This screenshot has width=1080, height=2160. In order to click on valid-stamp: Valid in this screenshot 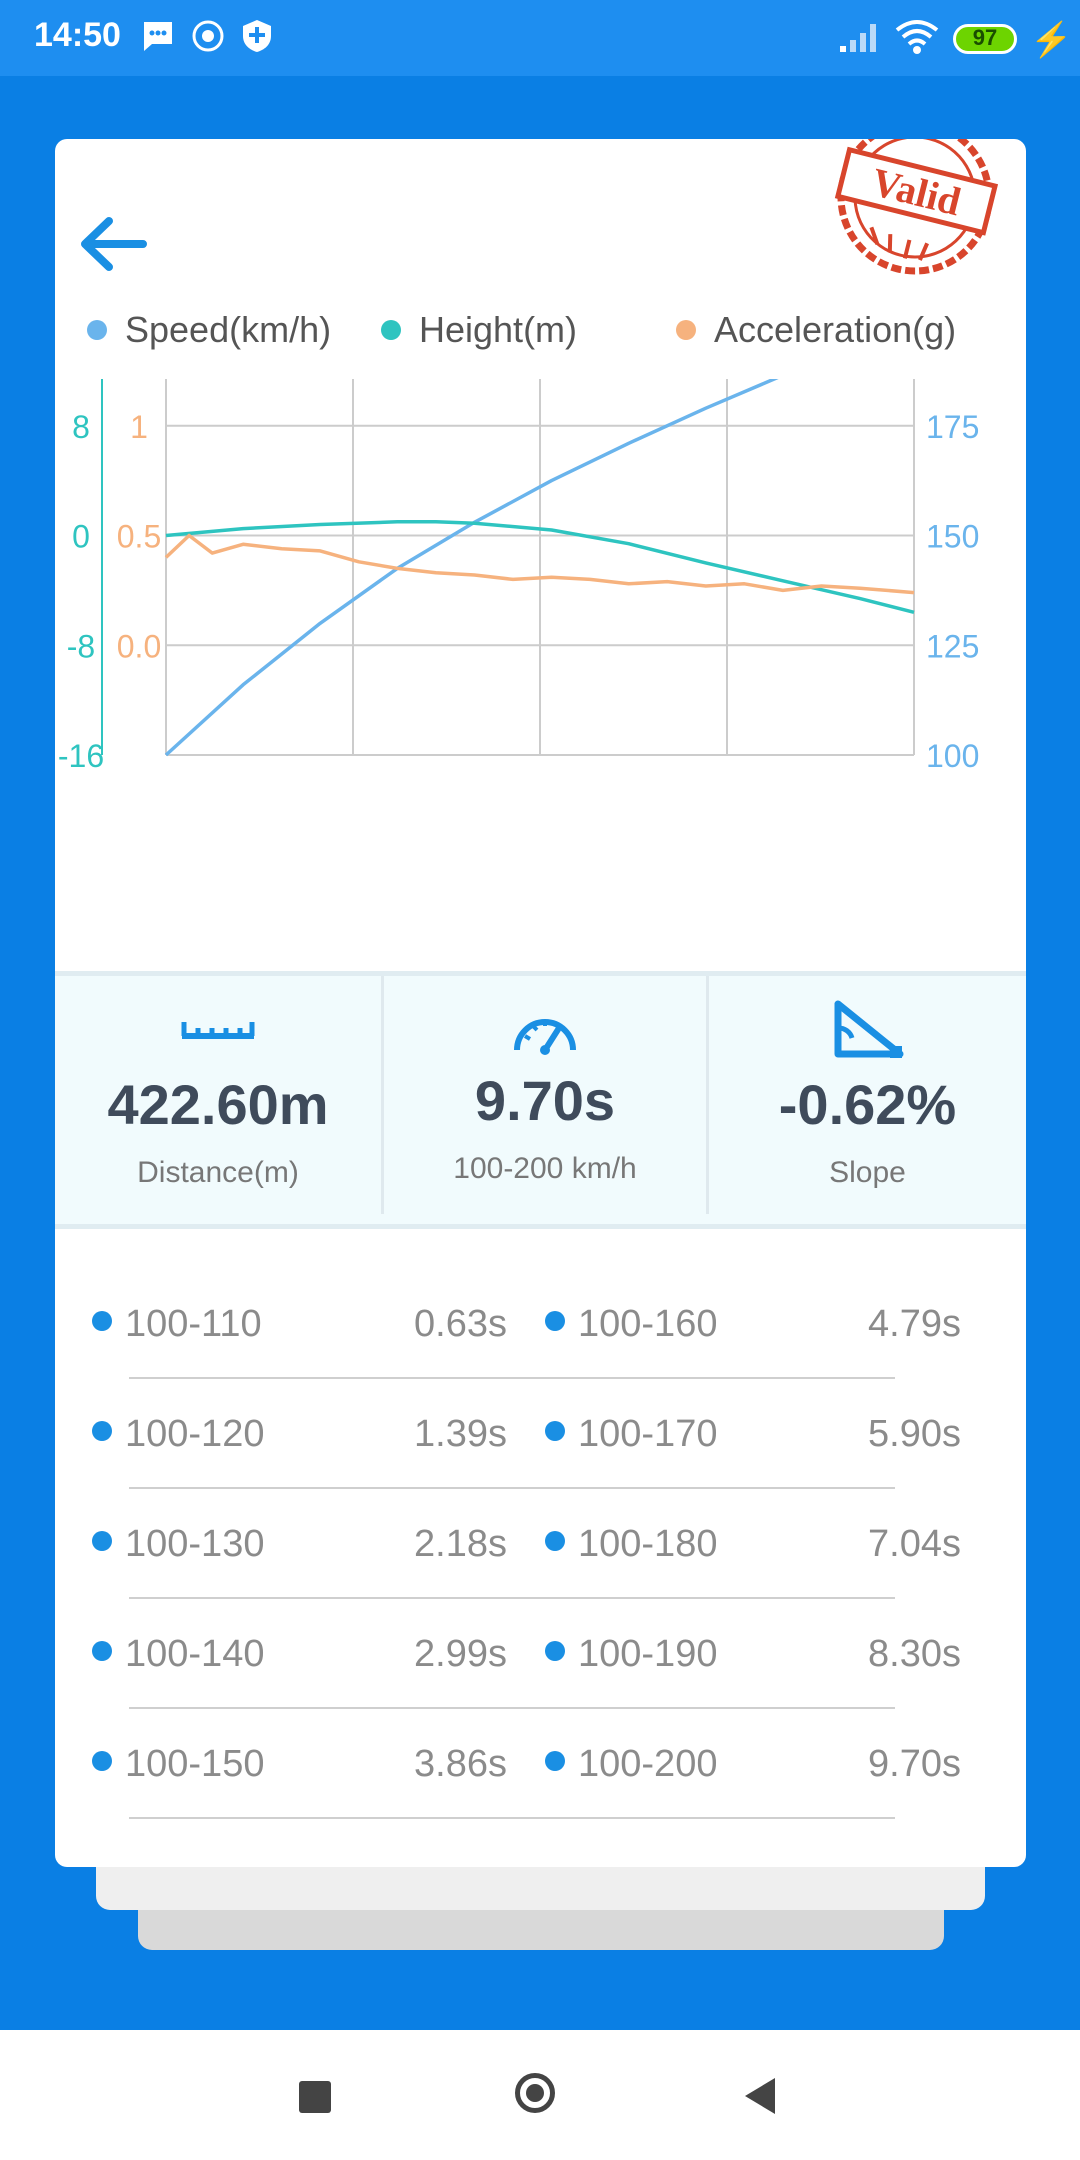, I will do `click(916, 207)`.